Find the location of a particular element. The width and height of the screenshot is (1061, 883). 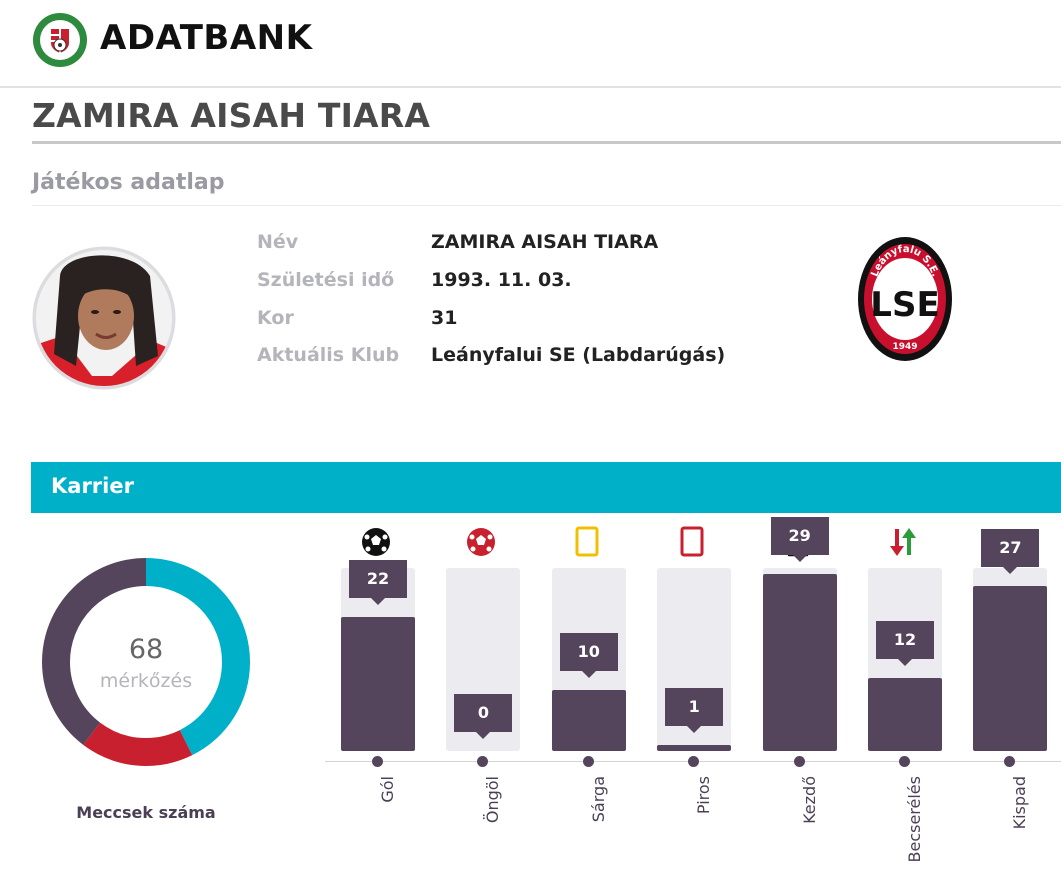

stat-category-label: Gól is located at coordinates (387, 789).